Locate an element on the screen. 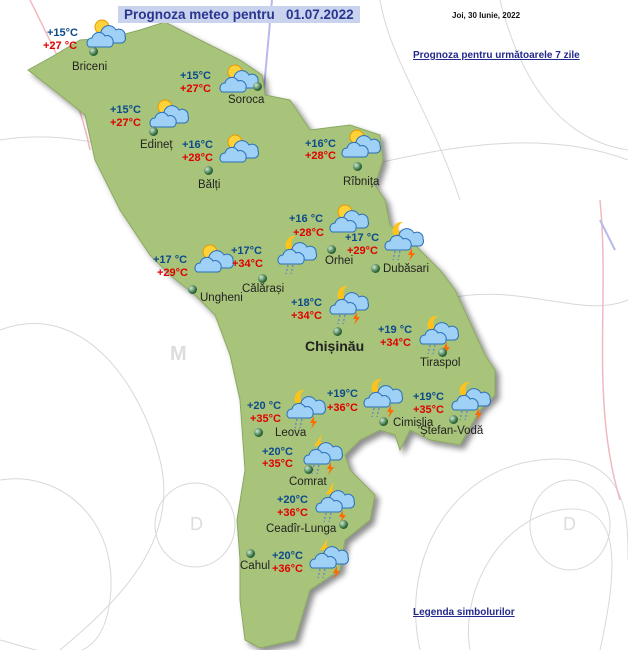 This screenshot has width=628, height=650. min-temp: +20 °C is located at coordinates (264, 406).